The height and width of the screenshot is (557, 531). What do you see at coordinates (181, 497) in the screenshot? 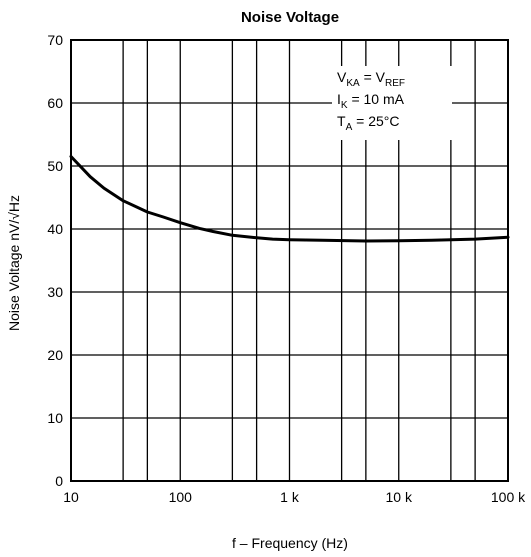
I see `x-tick-label: 100` at bounding box center [181, 497].